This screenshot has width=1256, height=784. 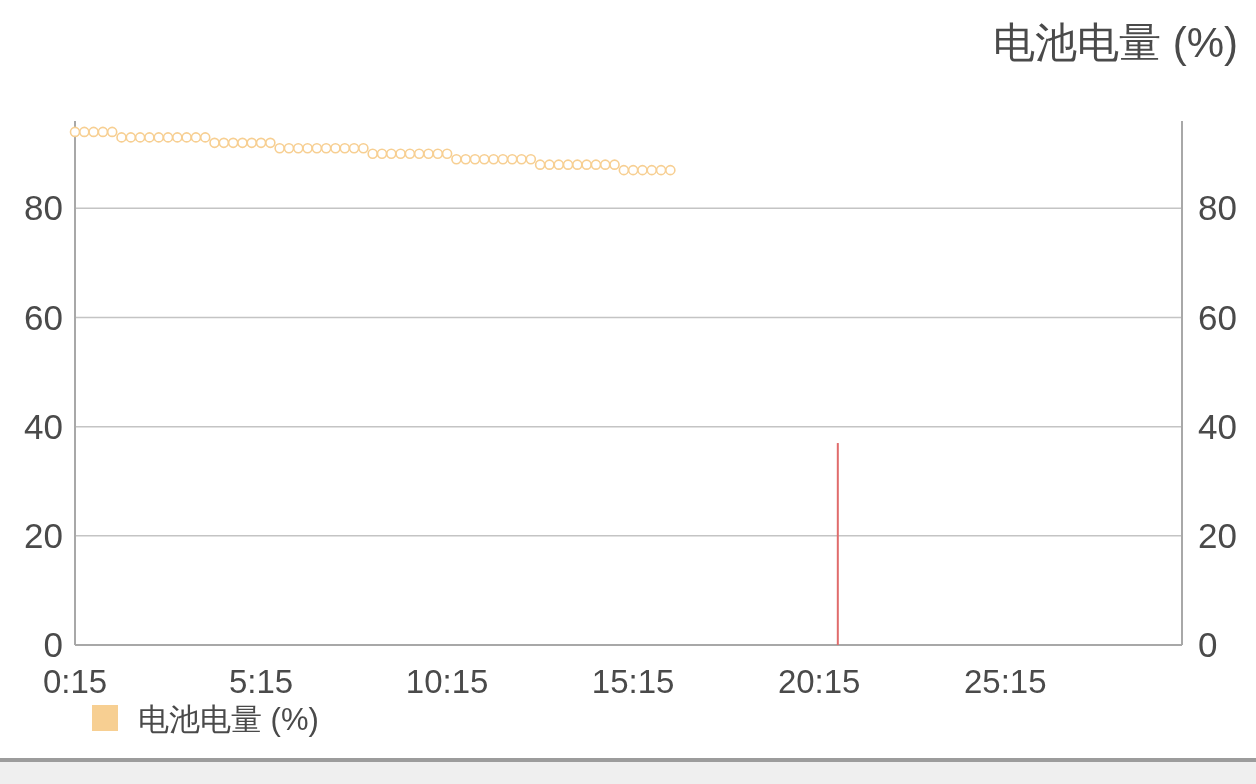 I want to click on x-tick-label: 15:15, so click(x=633, y=681).